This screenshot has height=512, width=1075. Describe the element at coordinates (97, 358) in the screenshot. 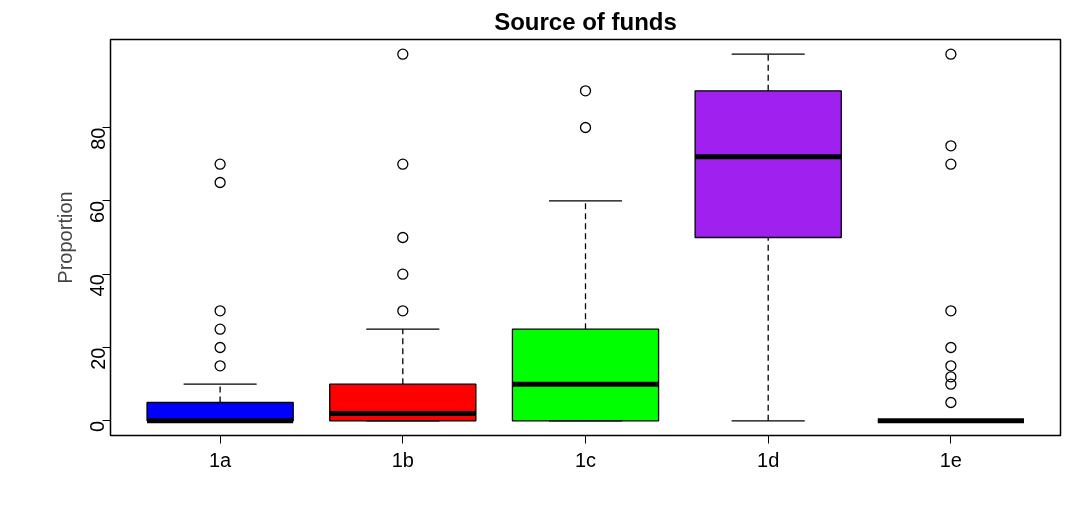

I see `y-tick-label: 20` at that location.